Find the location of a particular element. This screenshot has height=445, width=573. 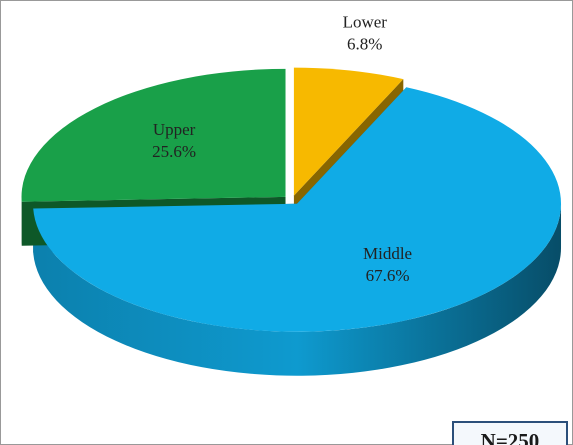

slice-value-label: 25.6% is located at coordinates (174, 151).